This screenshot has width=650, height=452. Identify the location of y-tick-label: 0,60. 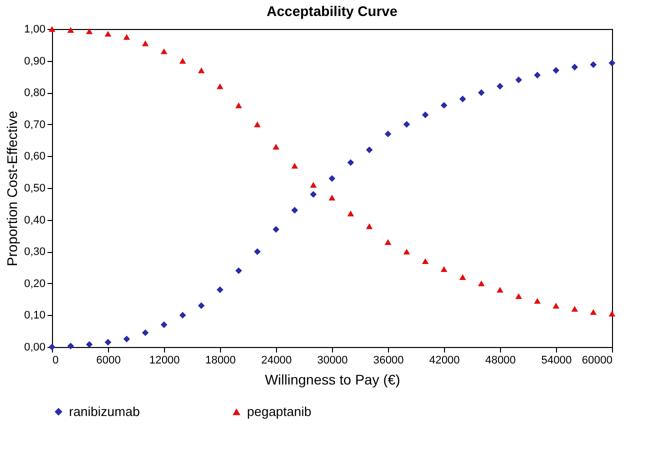
(35, 156).